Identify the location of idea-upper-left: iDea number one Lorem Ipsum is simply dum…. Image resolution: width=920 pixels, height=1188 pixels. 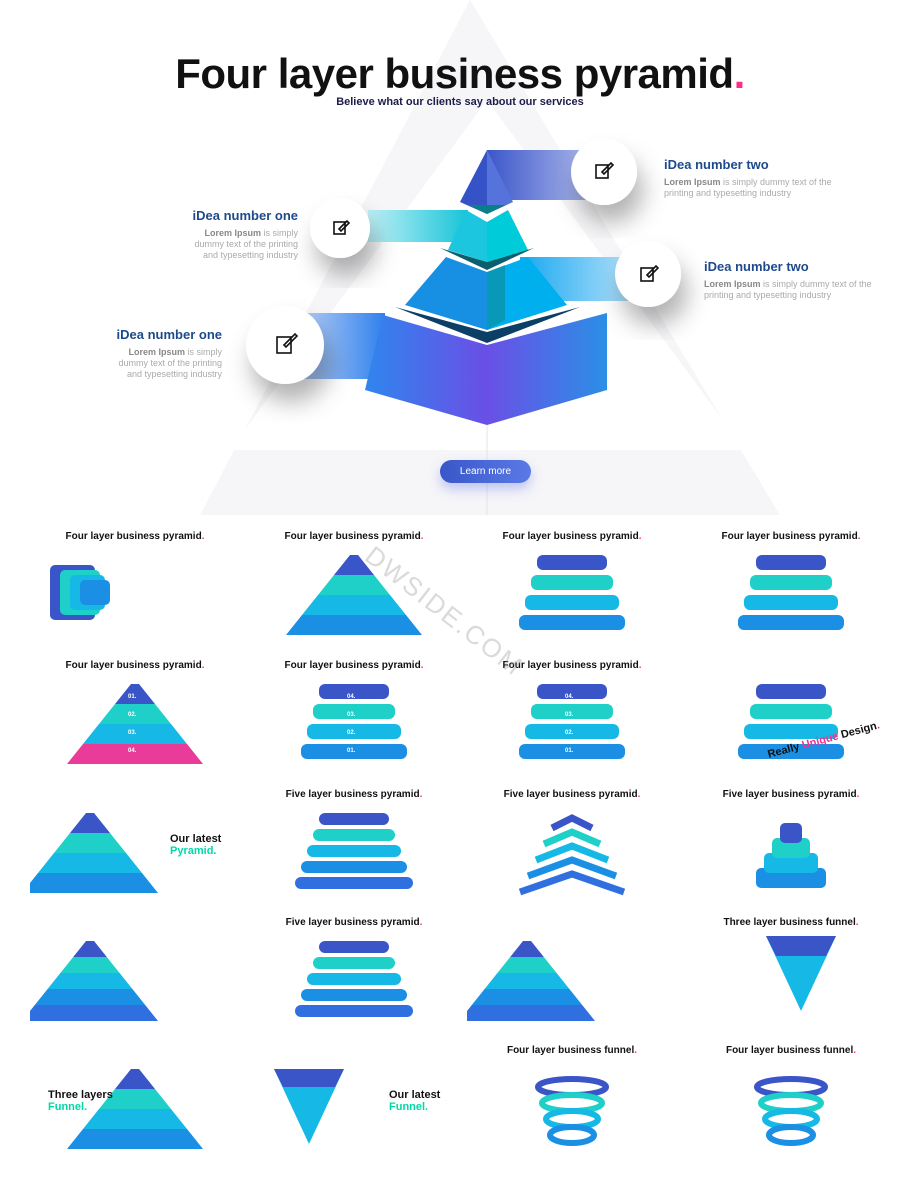
(203, 234).